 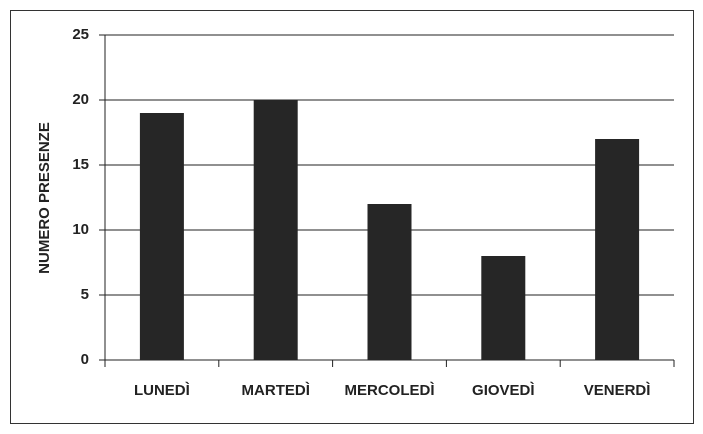 What do you see at coordinates (80, 164) in the screenshot?
I see `y-tick-label: 15` at bounding box center [80, 164].